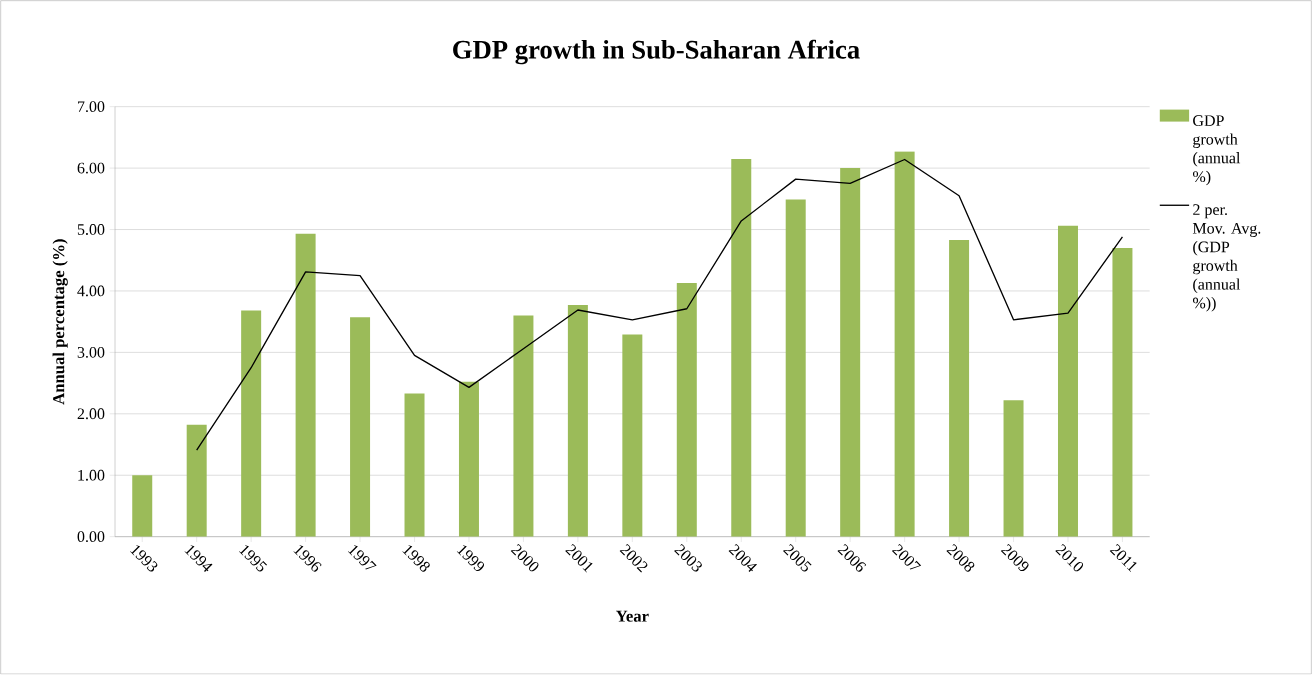  What do you see at coordinates (91, 475) in the screenshot?
I see `y-tick-label: 1.00` at bounding box center [91, 475].